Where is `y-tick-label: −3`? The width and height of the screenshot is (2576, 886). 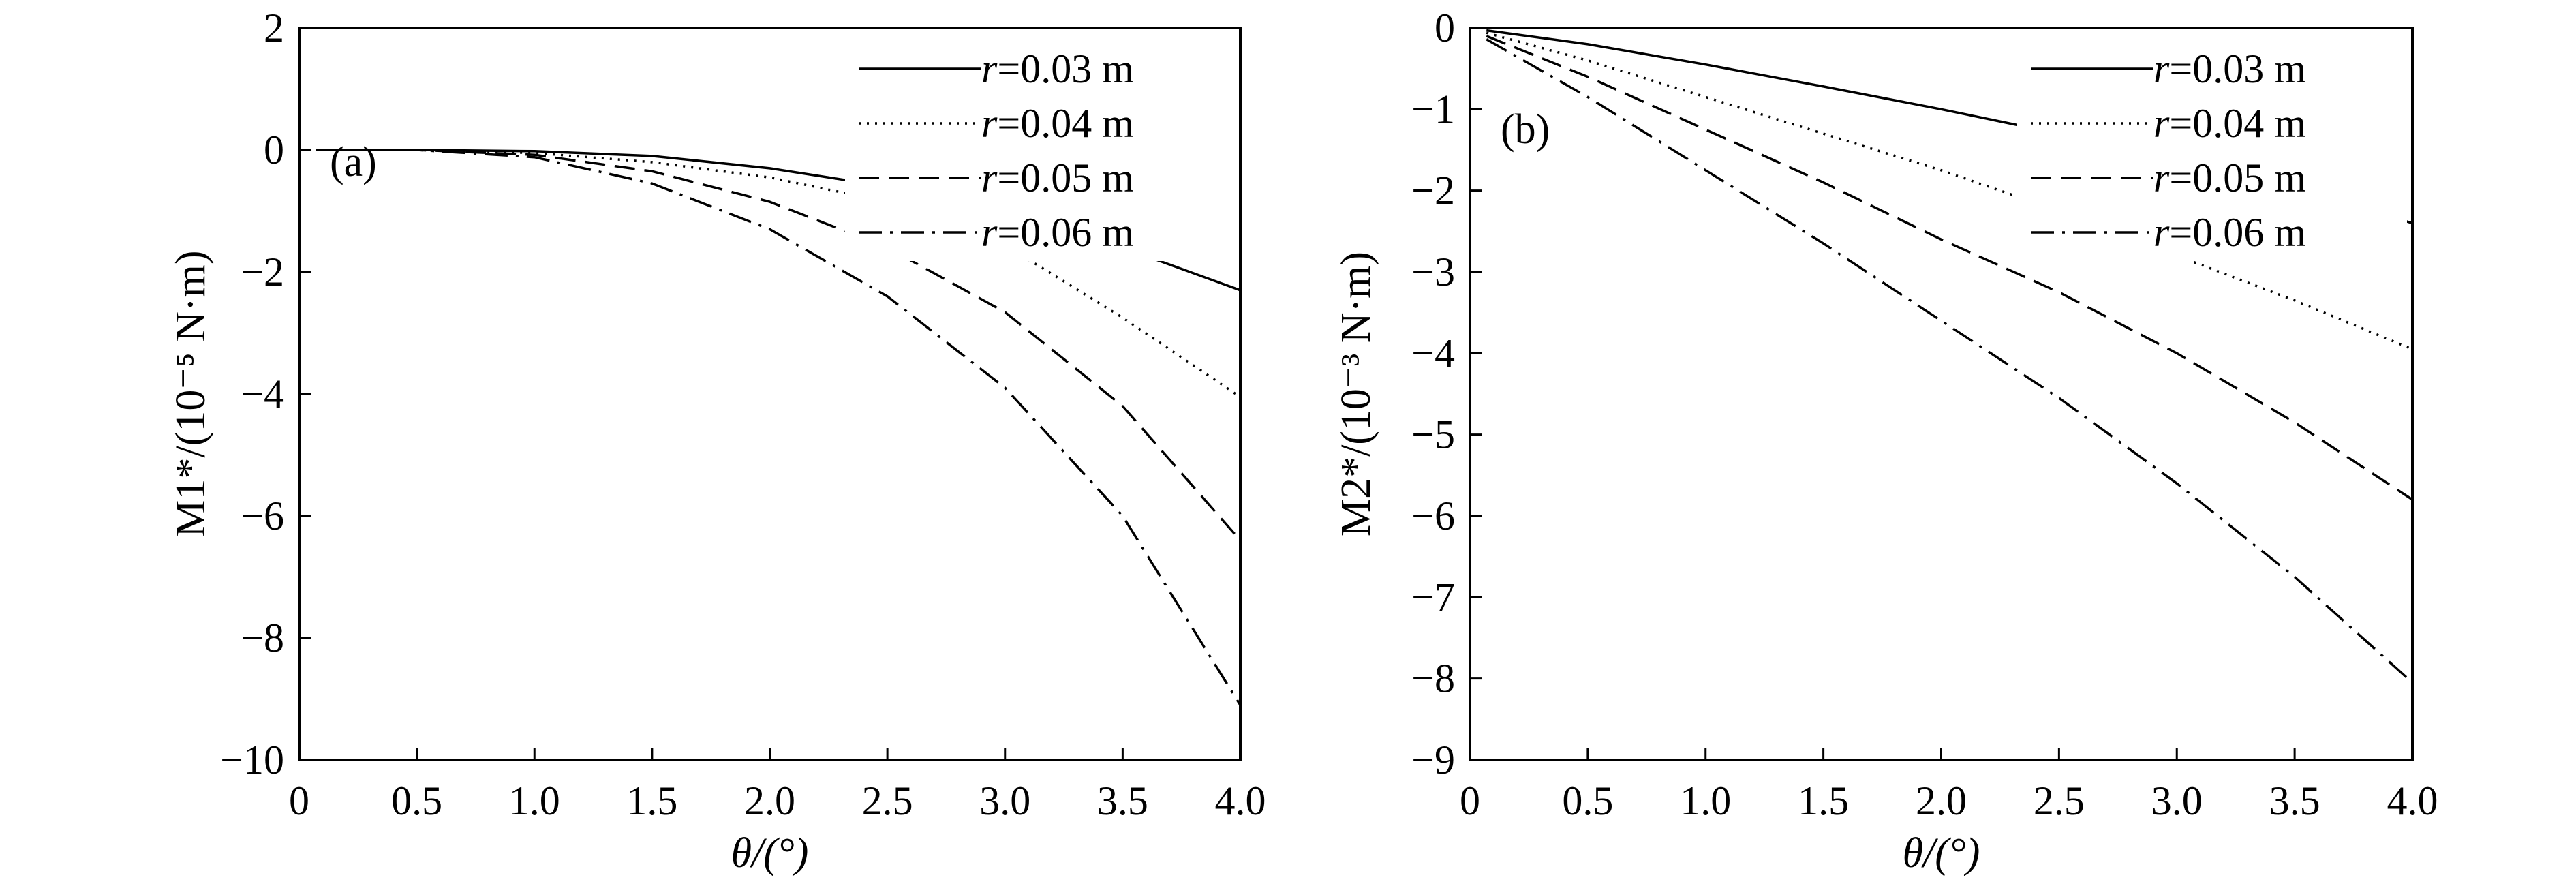 y-tick-label: −3 is located at coordinates (1433, 271).